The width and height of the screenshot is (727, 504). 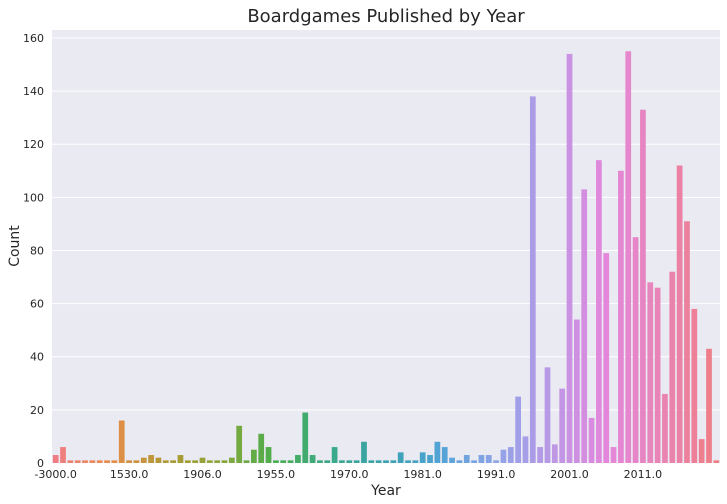 I want to click on y-tick-label: 80, so click(x=37, y=250).